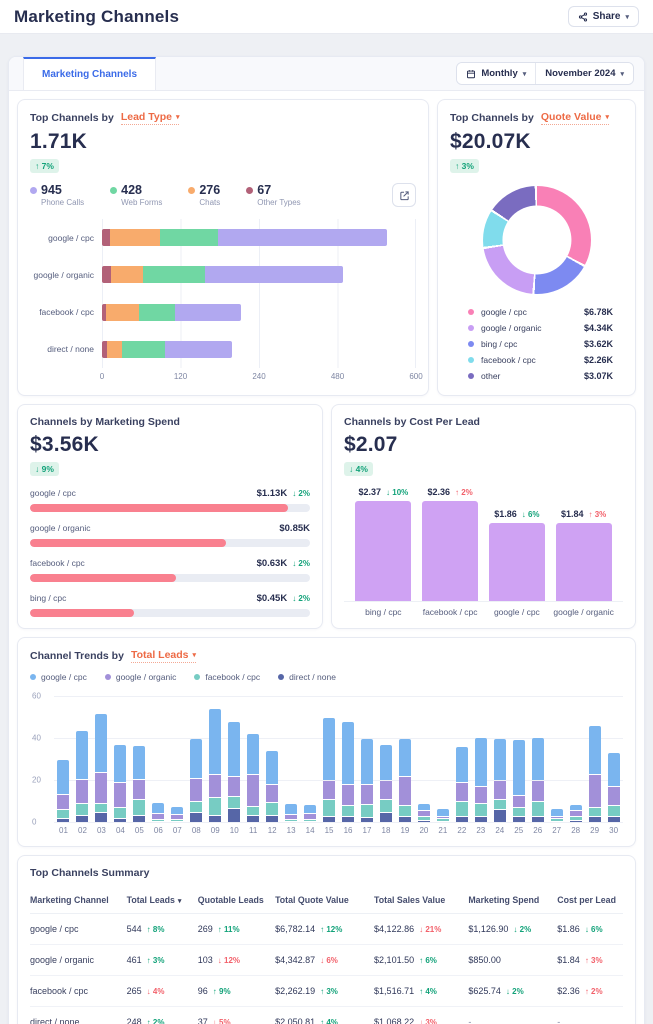 The height and width of the screenshot is (1024, 653). What do you see at coordinates (44, 469) in the screenshot?
I see `change-badge: ↓ 9%` at bounding box center [44, 469].